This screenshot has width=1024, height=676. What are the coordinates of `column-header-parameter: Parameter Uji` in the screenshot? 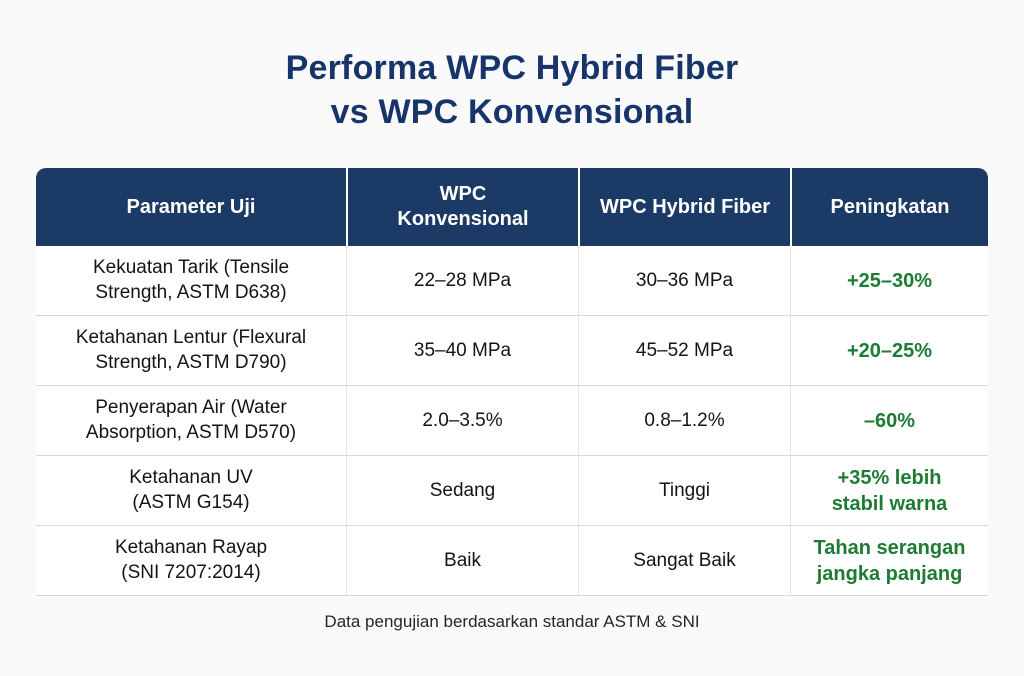 It's located at (191, 207).